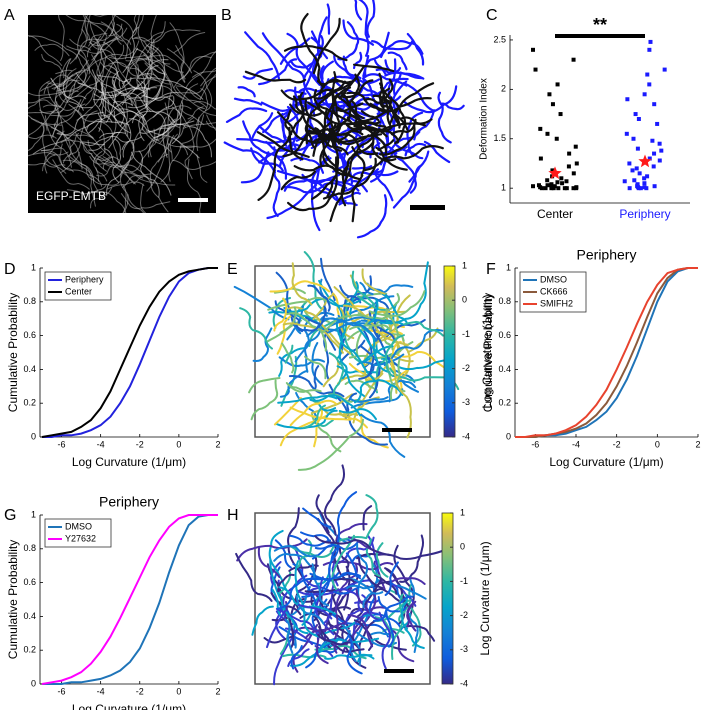  What do you see at coordinates (466, 402) in the screenshot?
I see `colorbar-tick-label: -3` at bounding box center [466, 402].